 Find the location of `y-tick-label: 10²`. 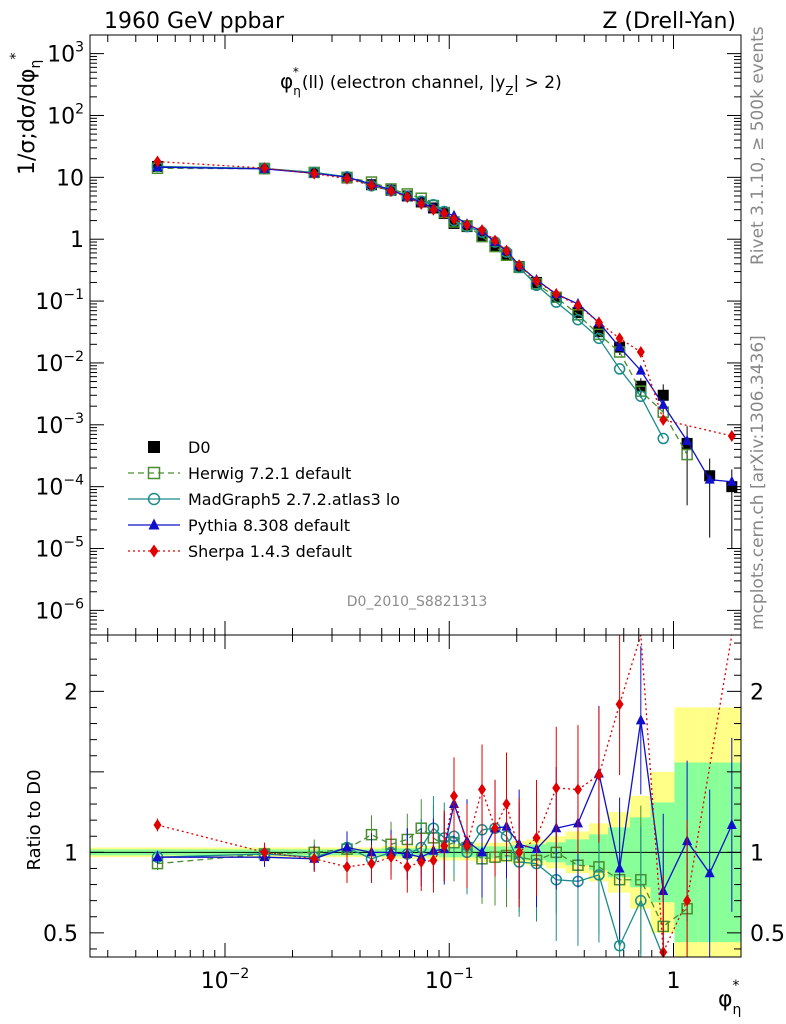

y-tick-label: 10² is located at coordinates (65, 115).